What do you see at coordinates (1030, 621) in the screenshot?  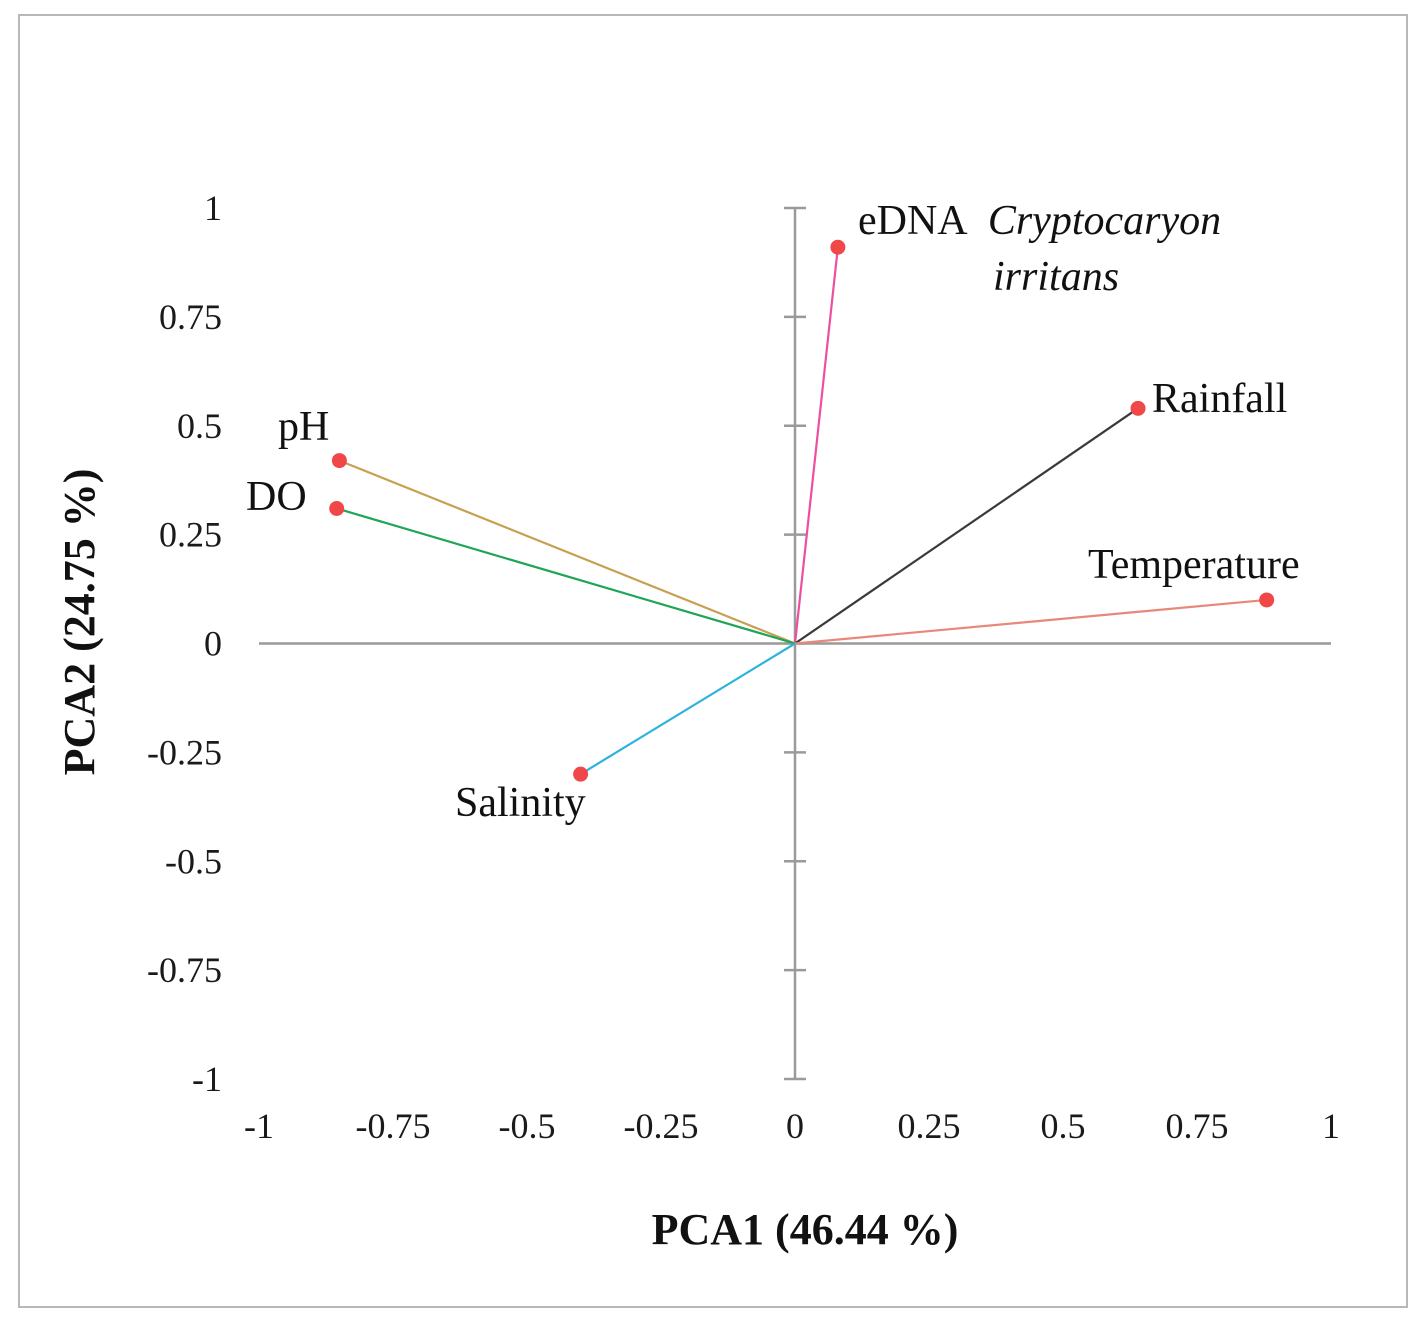 I see `vector-temperature` at bounding box center [1030, 621].